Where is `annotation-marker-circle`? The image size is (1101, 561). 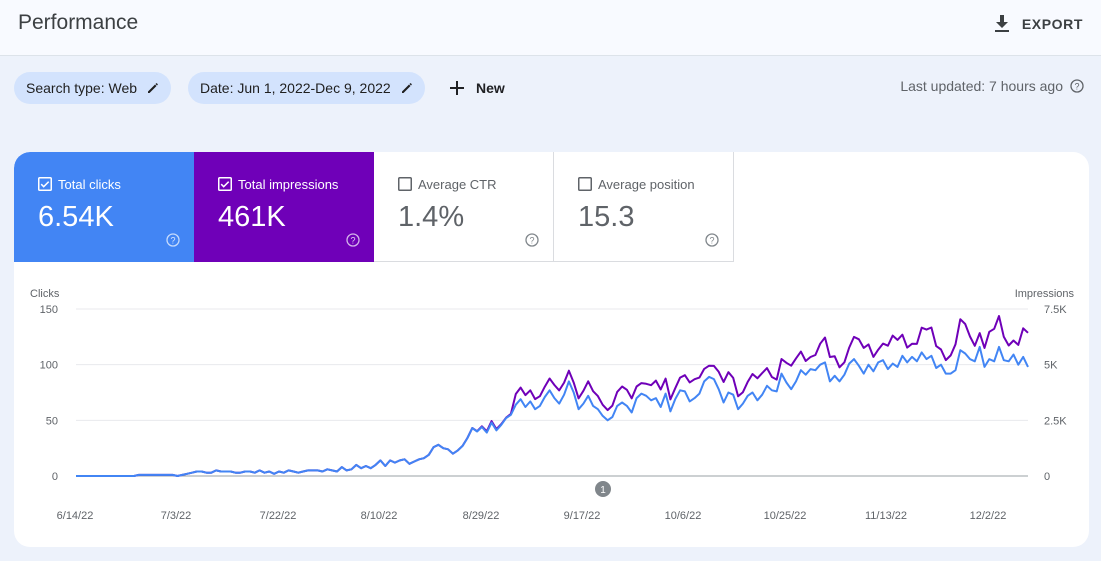
annotation-marker-circle is located at coordinates (603, 489).